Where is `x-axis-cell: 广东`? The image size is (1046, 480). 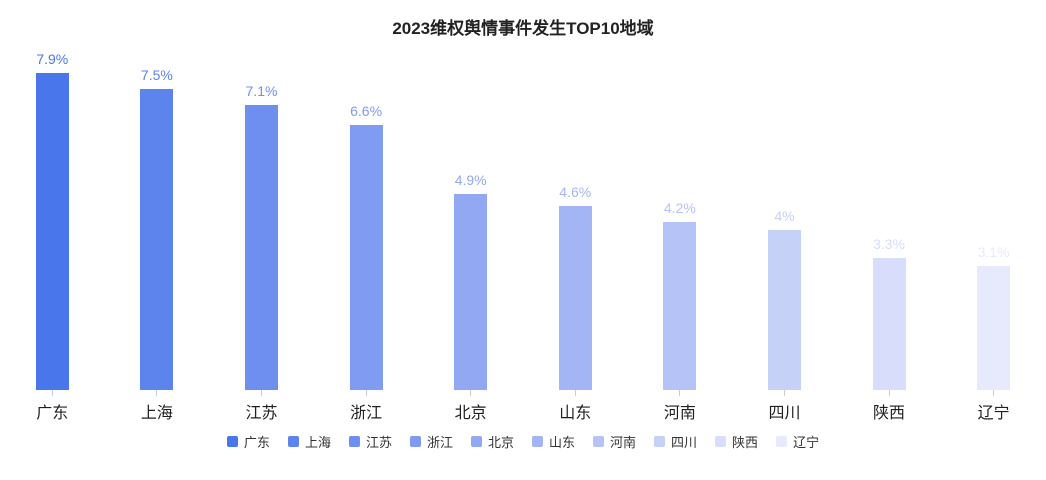
x-axis-cell: 广东 is located at coordinates (52, 408).